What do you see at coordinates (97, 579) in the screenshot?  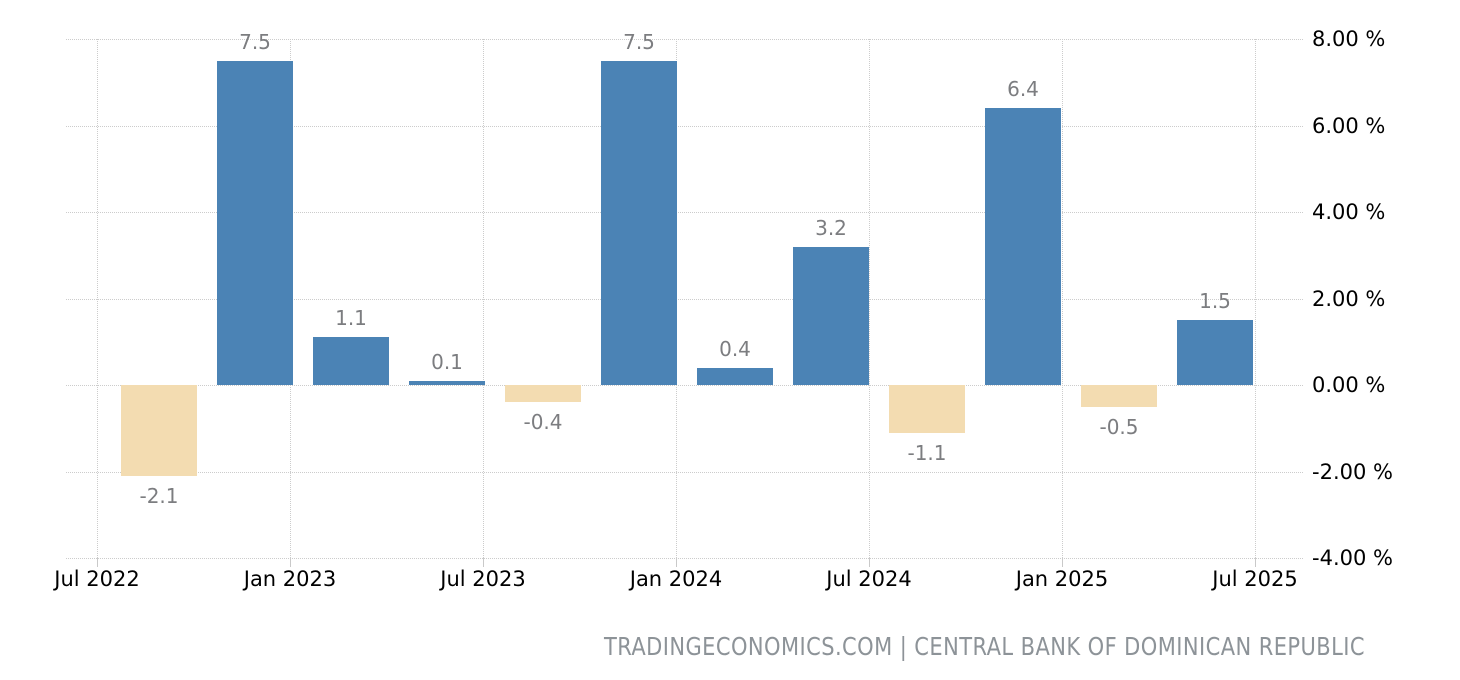 I see `x-axis-label: Jul 2022` at bounding box center [97, 579].